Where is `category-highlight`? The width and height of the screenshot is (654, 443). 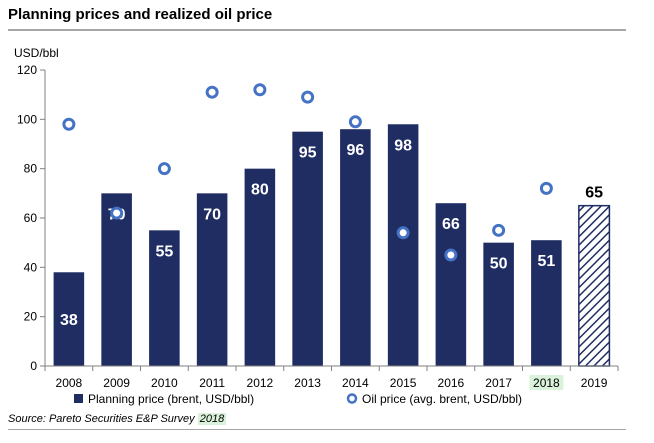 category-highlight is located at coordinates (546, 382).